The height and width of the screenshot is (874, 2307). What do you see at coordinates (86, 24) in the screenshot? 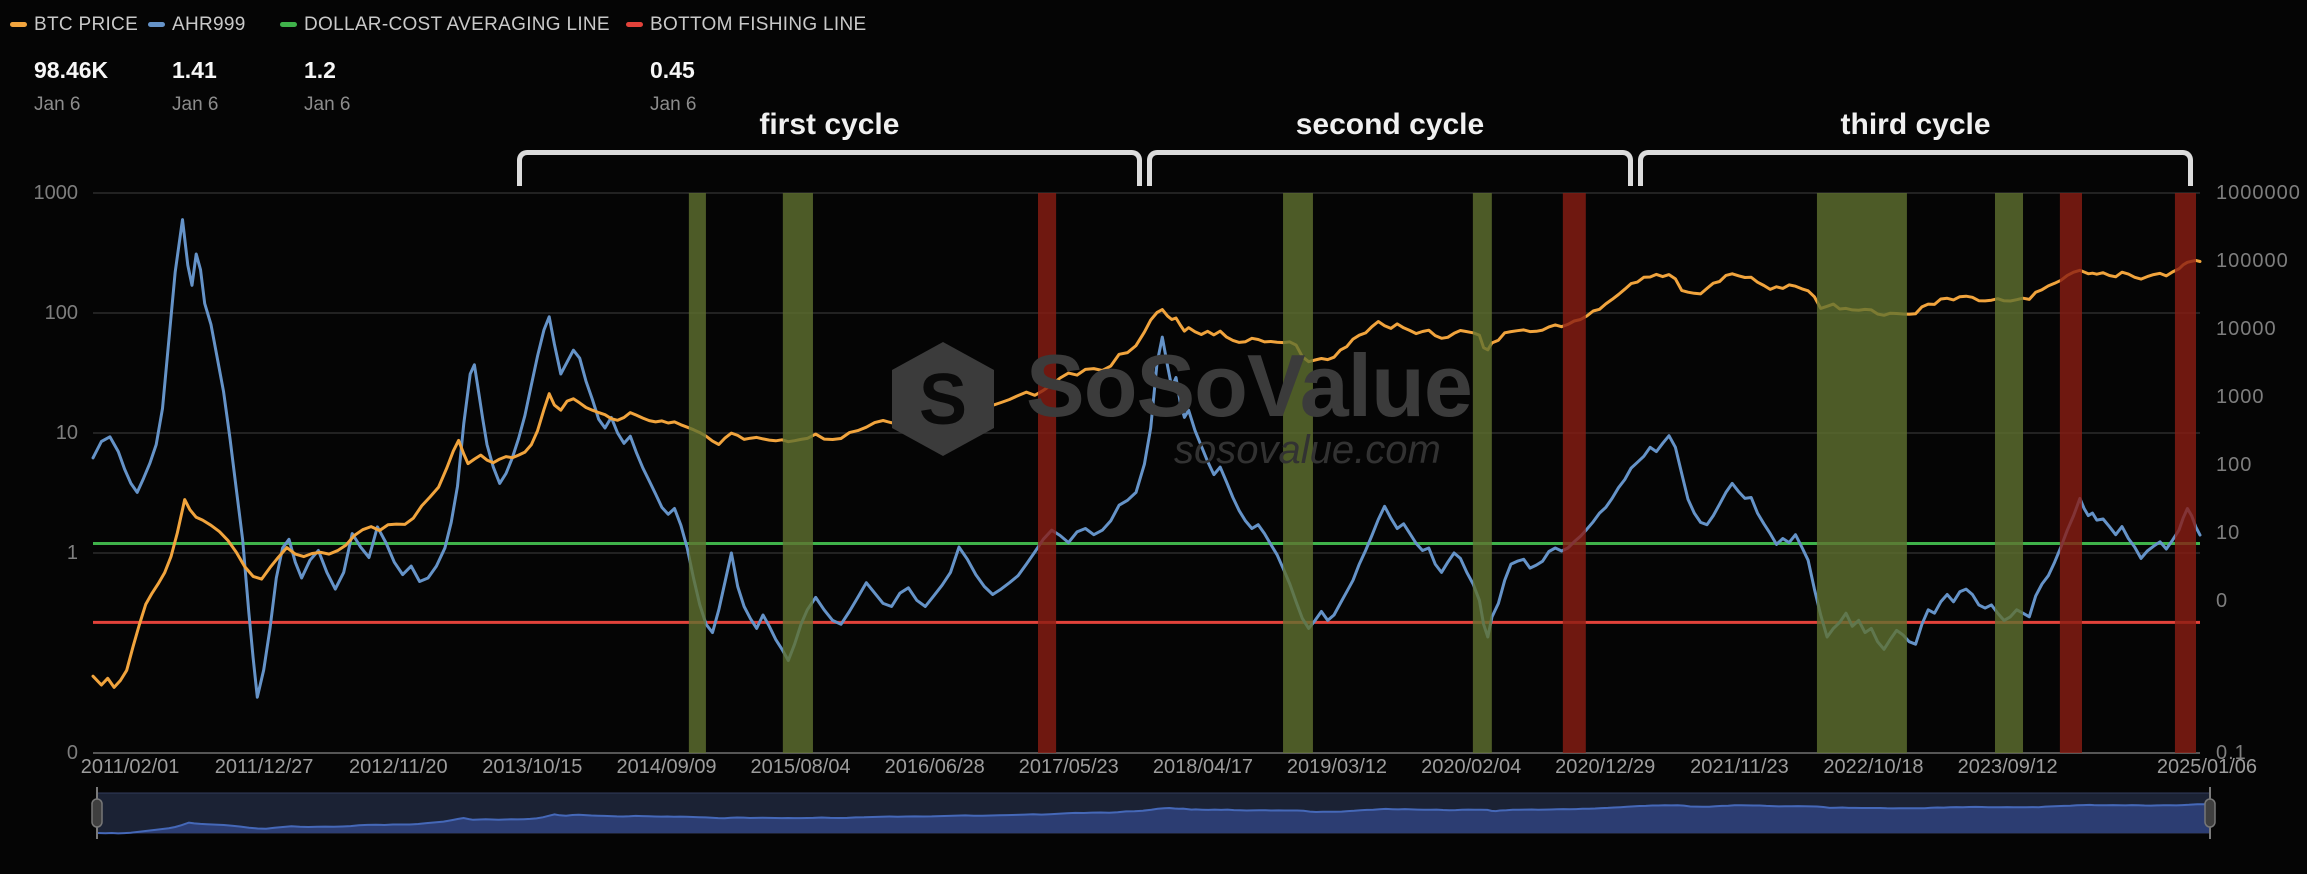
I see `legend-label: BTC PRICE` at bounding box center [86, 24].